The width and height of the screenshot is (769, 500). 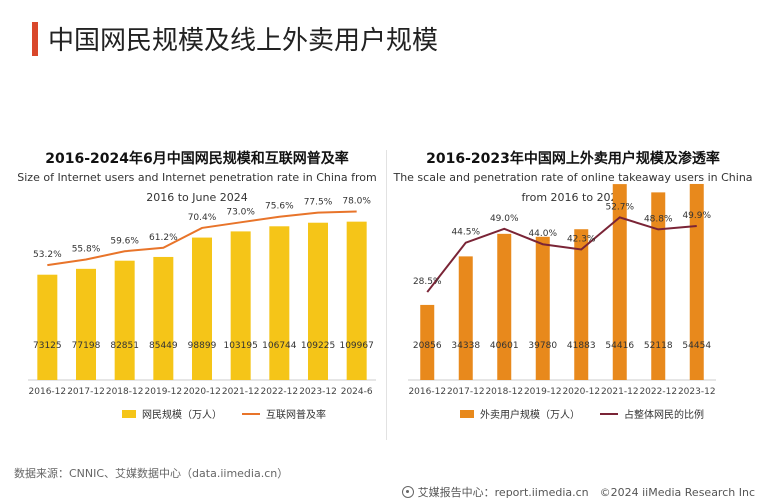 What do you see at coordinates (197, 197) in the screenshot?
I see `chart-subtitle-line2: 2016 to June 2024` at bounding box center [197, 197].